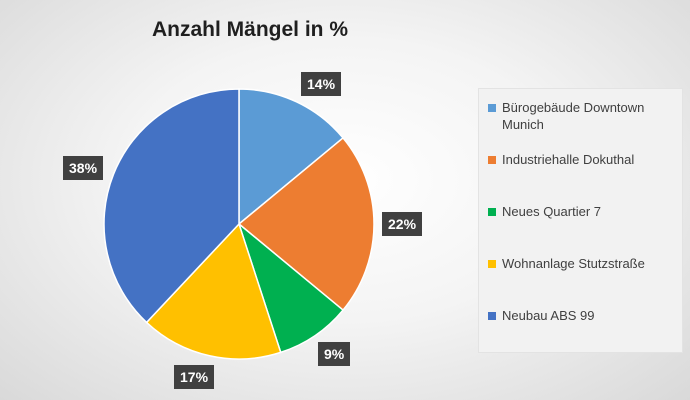 This screenshot has height=400, width=690. I want to click on legend-item-1: Bürogebäude Downtown Munich, so click(582, 125).